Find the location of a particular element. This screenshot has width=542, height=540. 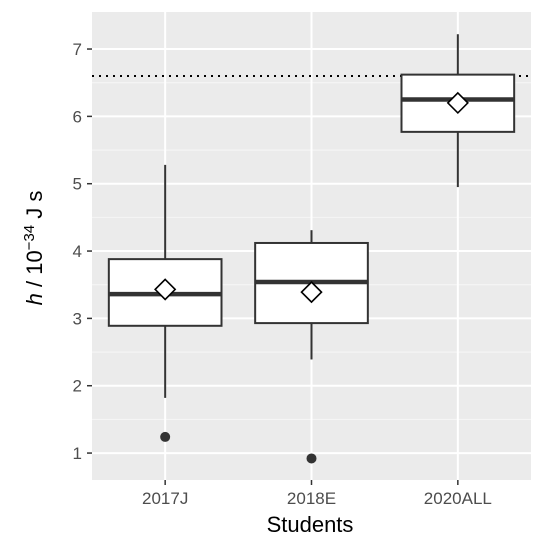

x-axis-title: Students is located at coordinates (310, 524).